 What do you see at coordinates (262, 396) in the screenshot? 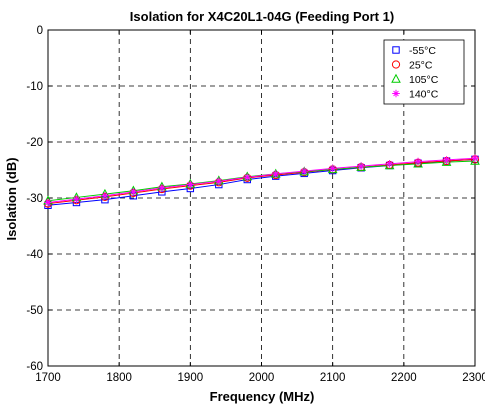
I see `x-axis-label: Frequency (MHz)` at bounding box center [262, 396].